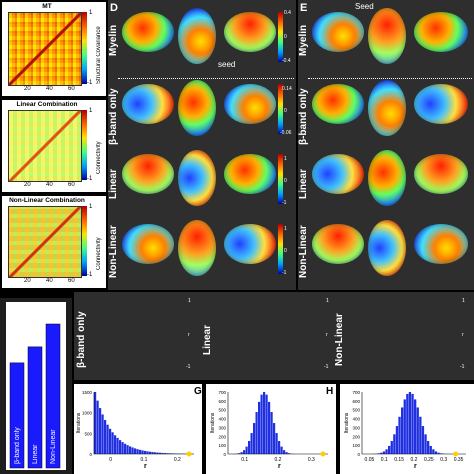 This screenshot has height=474, width=474. I want to click on hist-g-ytick: 500, so click(88, 433).